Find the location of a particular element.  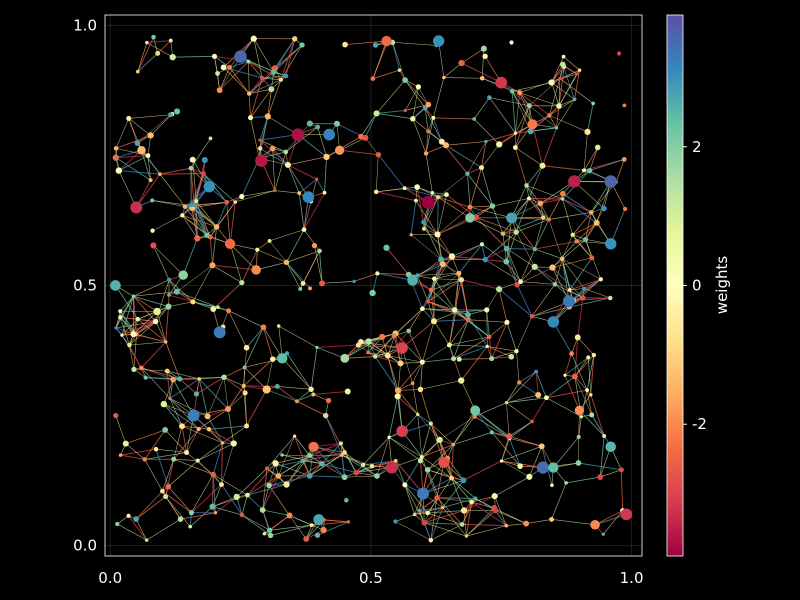

y-axis-ticks: 0.0 0.5 1.0 is located at coordinates (85, 285).